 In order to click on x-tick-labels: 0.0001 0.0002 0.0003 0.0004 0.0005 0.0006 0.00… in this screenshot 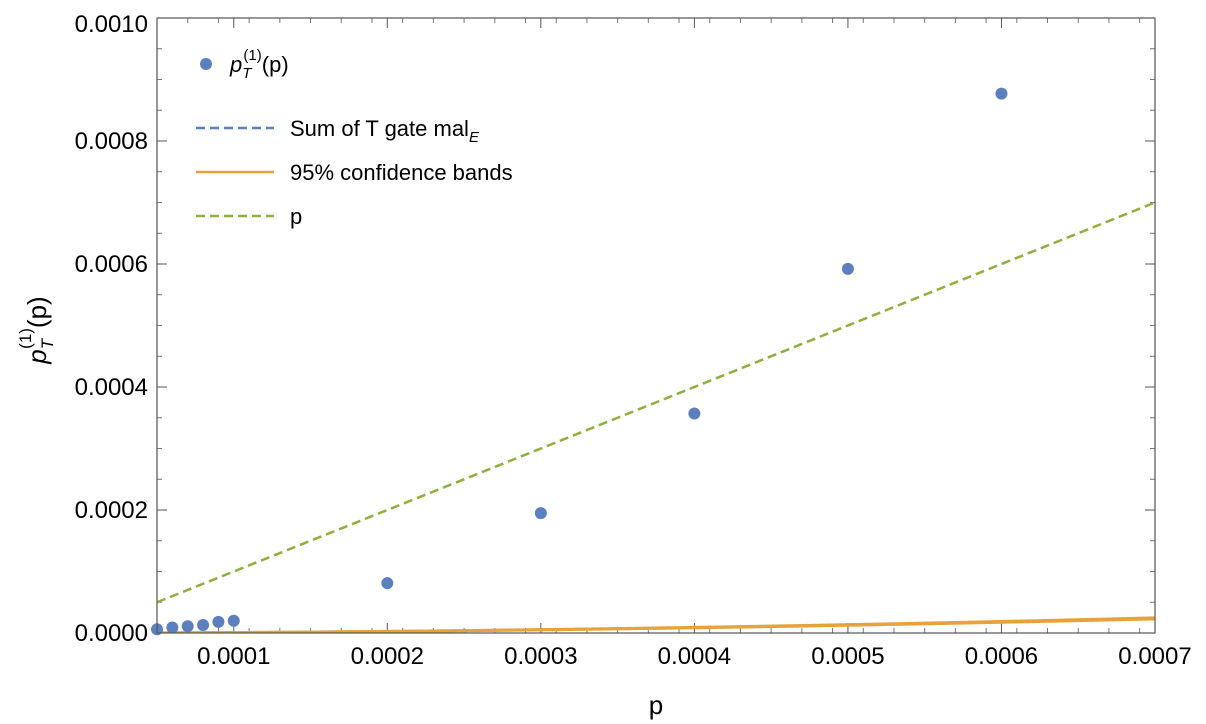, I will do `click(694, 656)`.